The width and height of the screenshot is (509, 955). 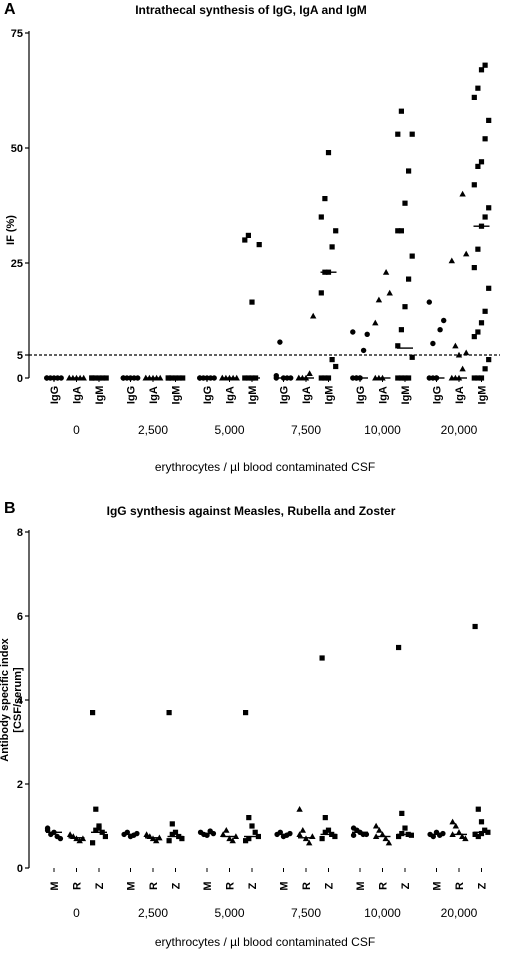 What do you see at coordinates (20, 701) in the screenshot?
I see `panel-b-ytick-label: 4` at bounding box center [20, 701].